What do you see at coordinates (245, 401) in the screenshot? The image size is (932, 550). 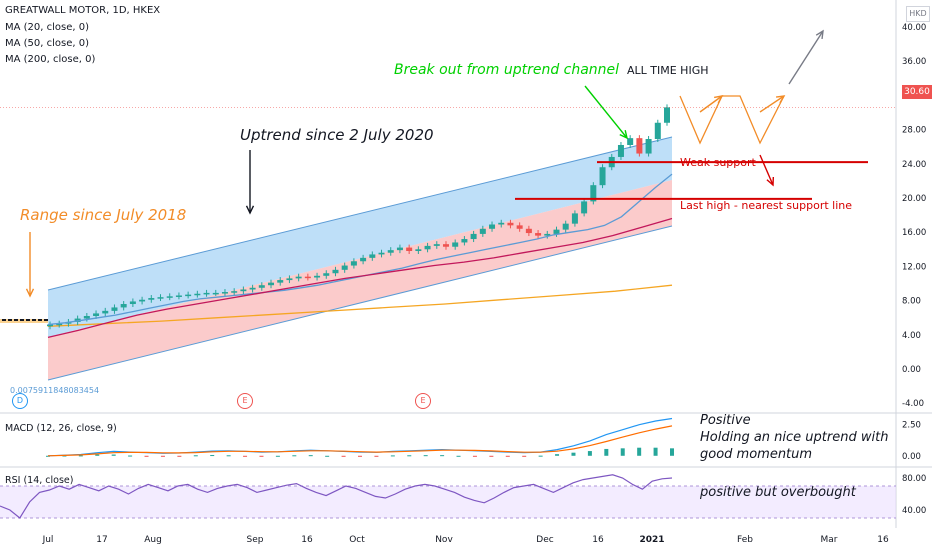 I see `earnings-marker-1: E` at bounding box center [245, 401].